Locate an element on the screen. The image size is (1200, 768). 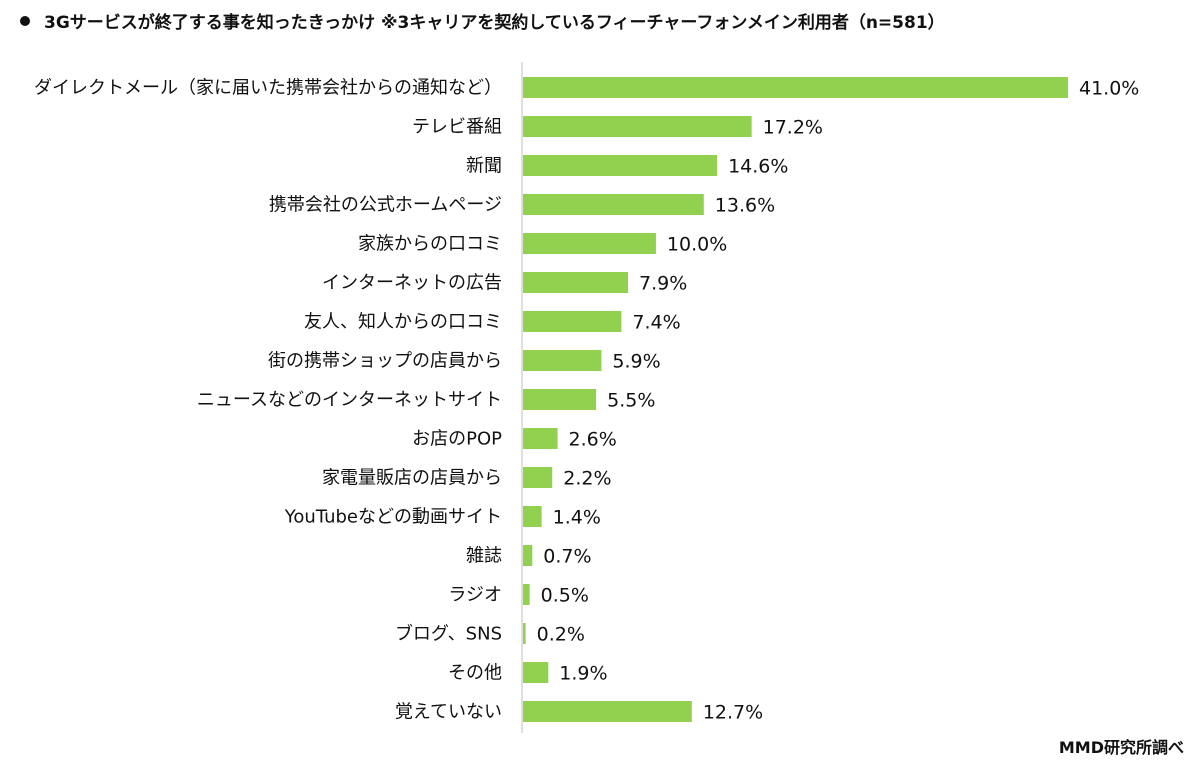
category-label: テレビ番組 is located at coordinates (457, 127).